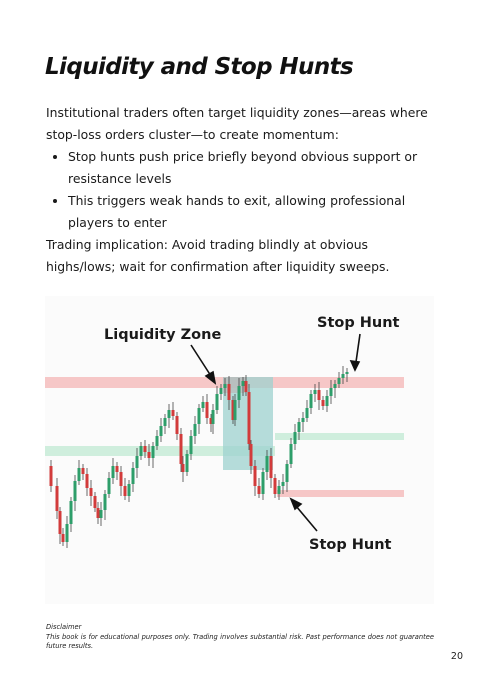  I want to click on page-number: 20, so click(456, 656).